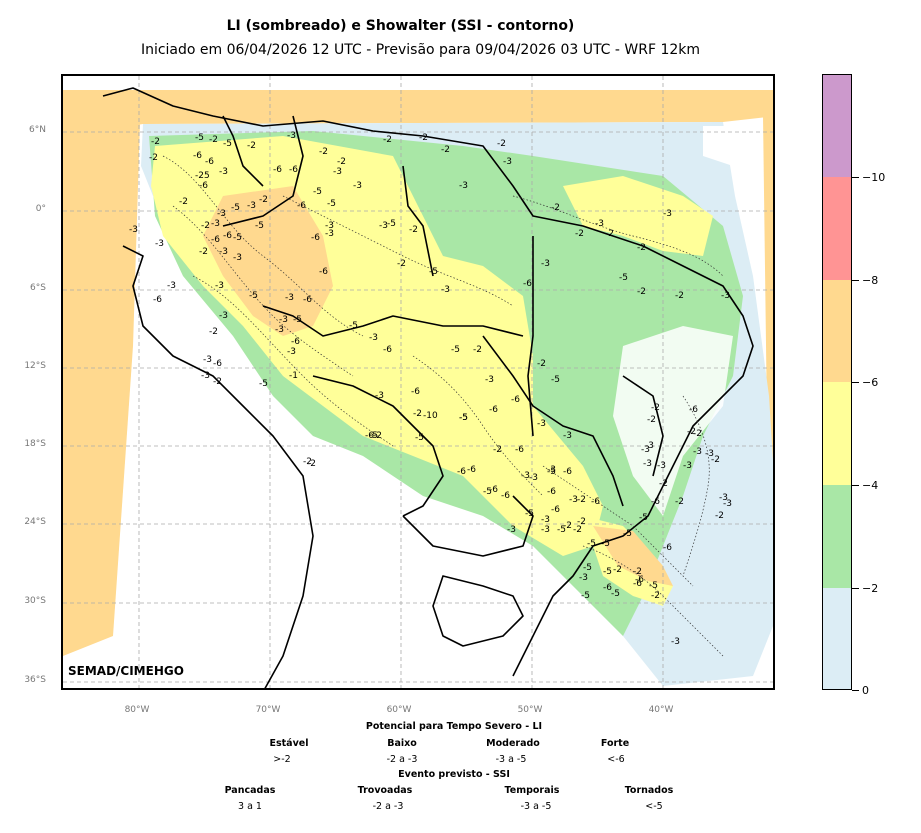 This screenshot has height=833, width=921. What do you see at coordinates (837, 126) in the screenshot?
I see `colorbar-segment-10plus` at bounding box center [837, 126].